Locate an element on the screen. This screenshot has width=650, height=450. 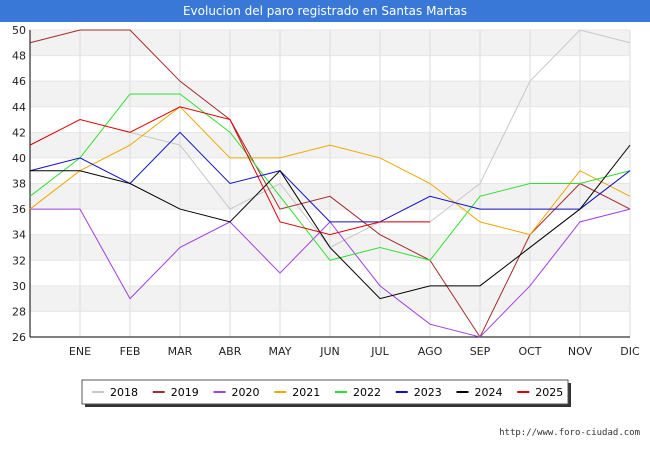
x-tick-label: ENE is located at coordinates (80, 351).